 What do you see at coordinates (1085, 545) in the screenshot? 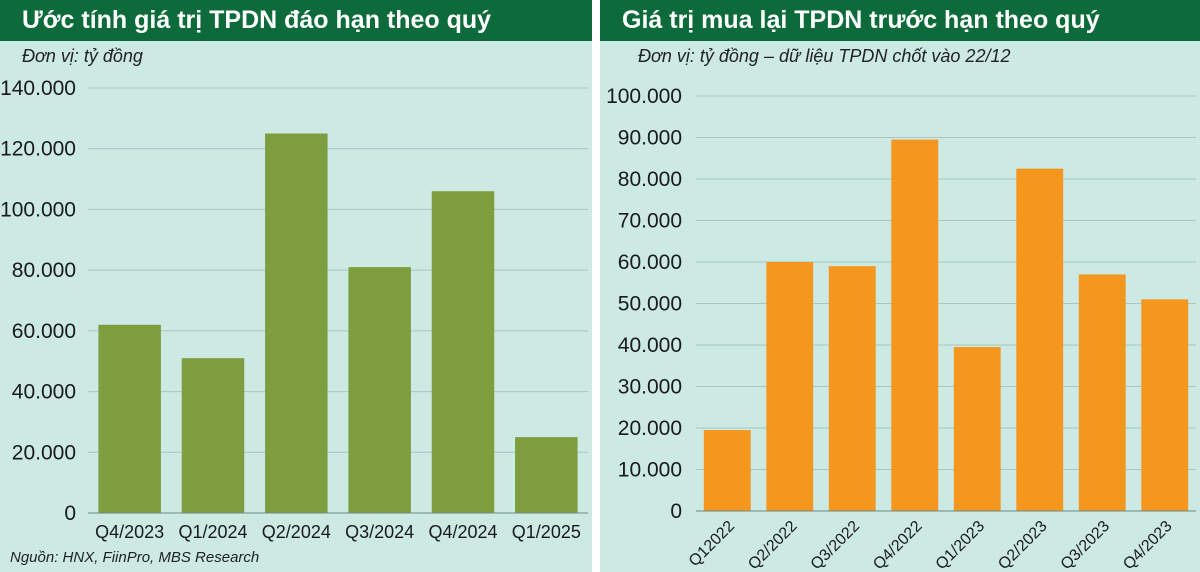
I see `x-tick-label: Q3/2023` at bounding box center [1085, 545].